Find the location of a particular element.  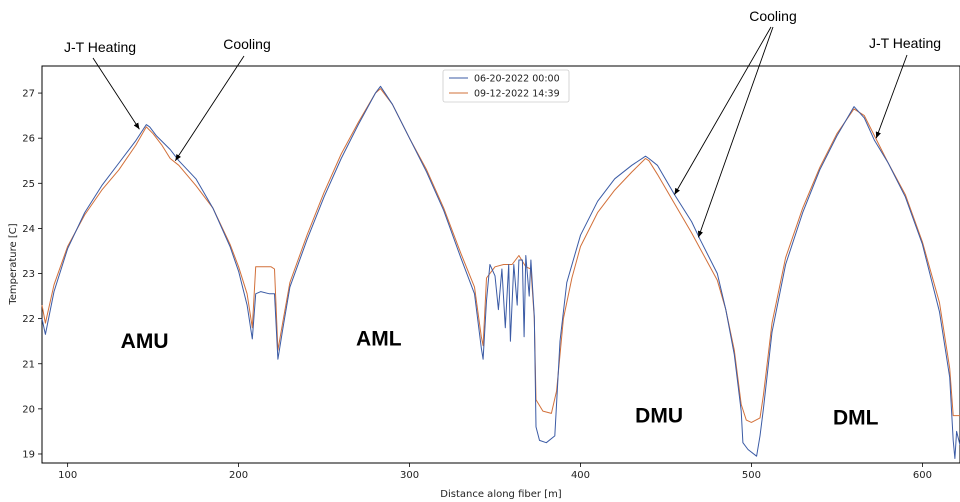

y-tick-label: 20 is located at coordinates (28, 409).